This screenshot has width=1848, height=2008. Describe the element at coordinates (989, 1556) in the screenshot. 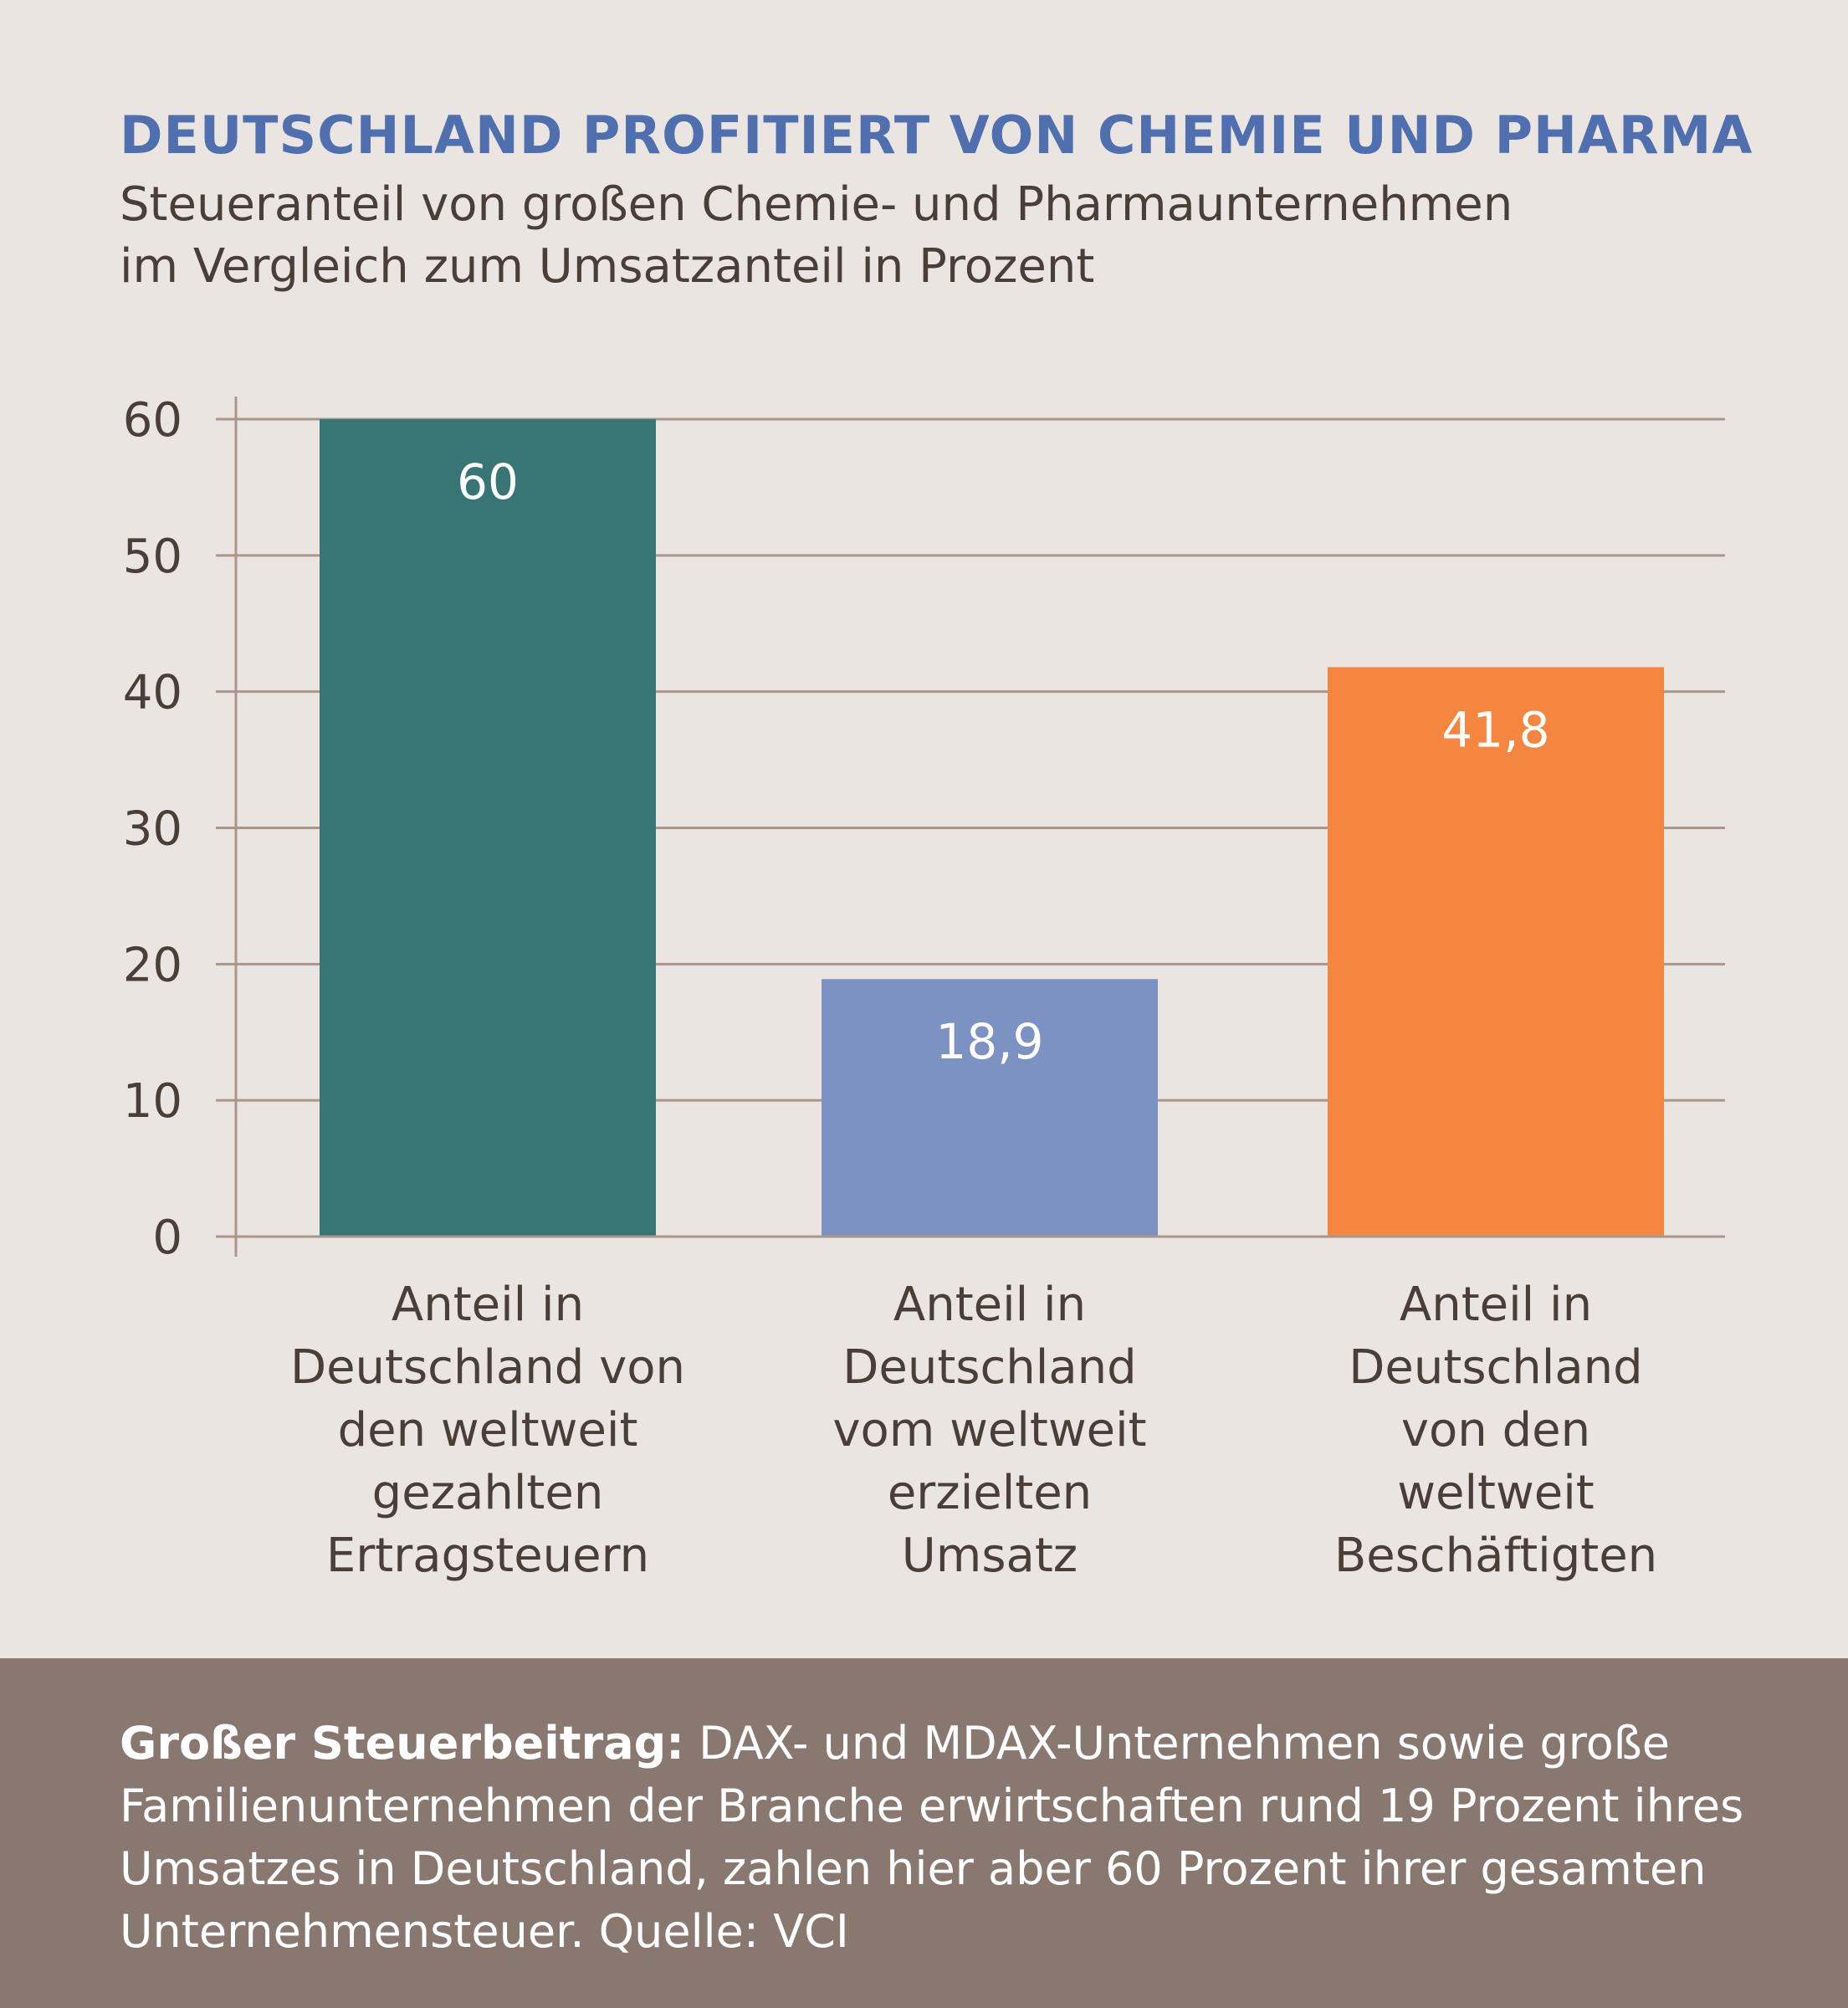

I see `x-tick-label-line: Umsatz` at that location.